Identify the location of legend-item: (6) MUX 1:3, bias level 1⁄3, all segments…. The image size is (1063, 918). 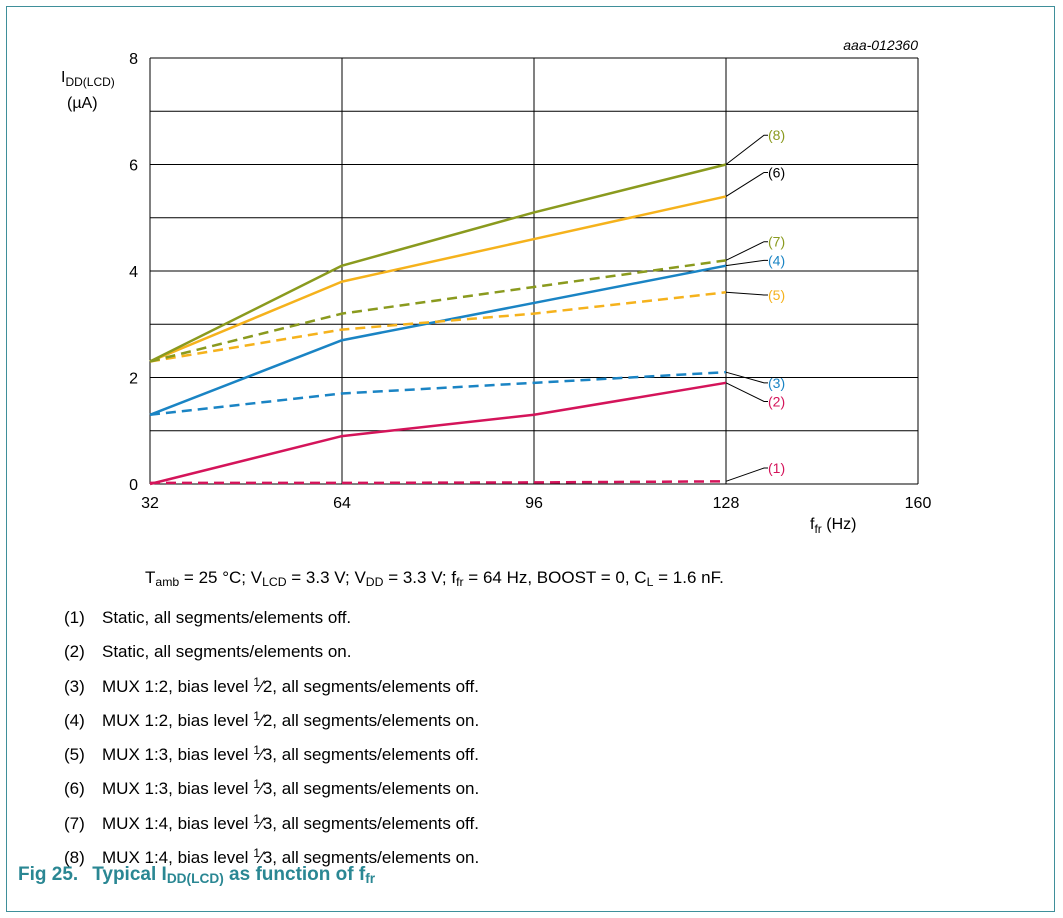
(272, 788).